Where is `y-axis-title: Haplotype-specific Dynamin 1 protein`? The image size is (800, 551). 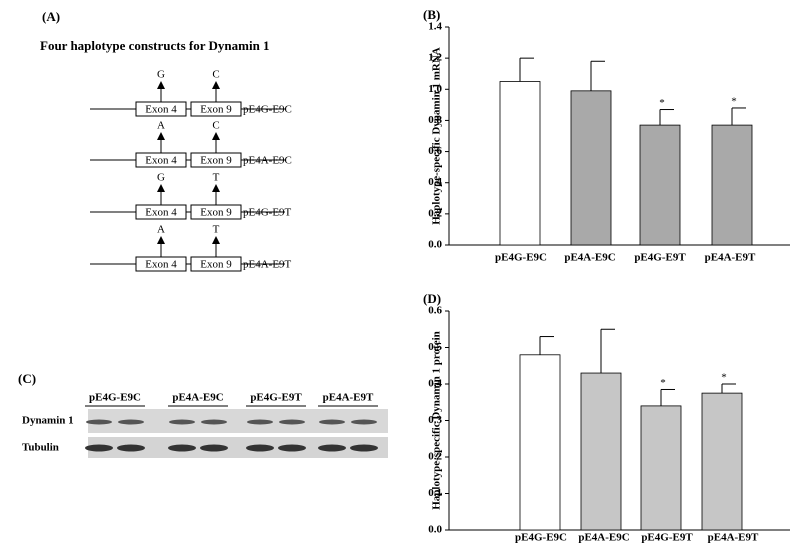 y-axis-title: Haplotype-specific Dynamin 1 protein is located at coordinates (437, 420).